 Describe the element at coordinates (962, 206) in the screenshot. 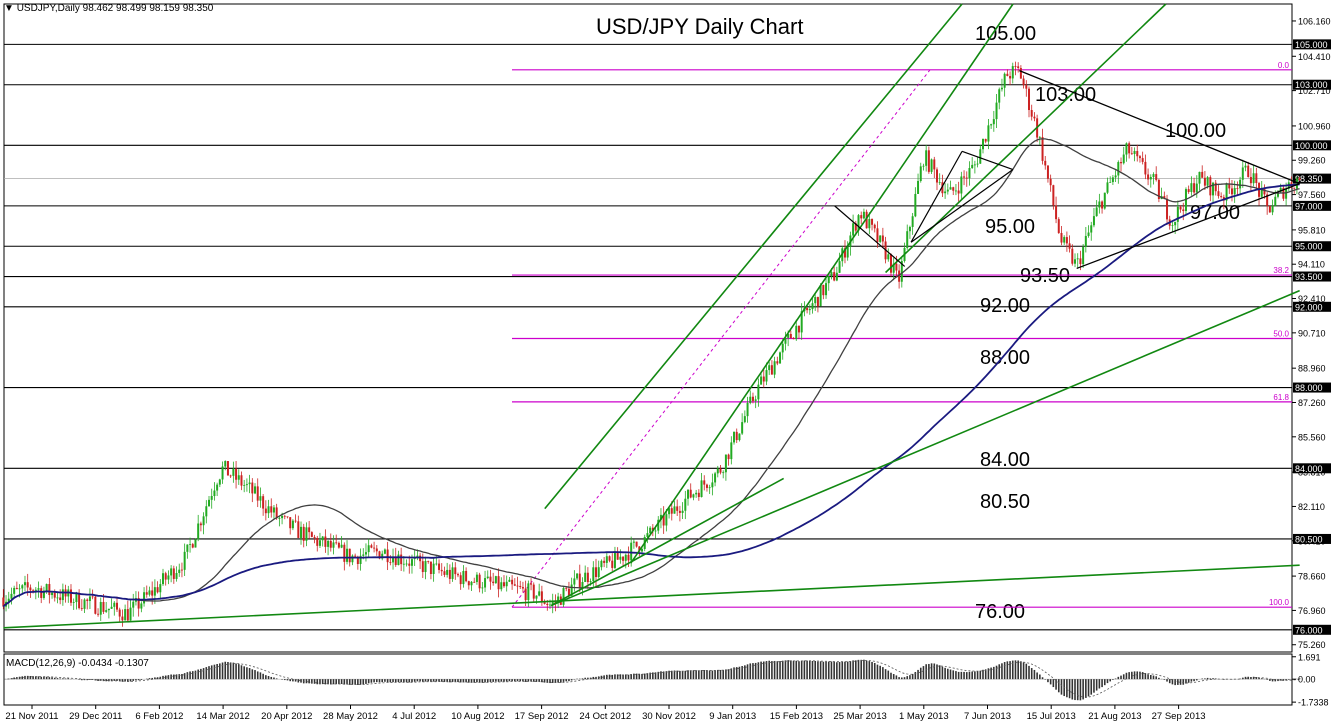

I see `flag-line` at that location.